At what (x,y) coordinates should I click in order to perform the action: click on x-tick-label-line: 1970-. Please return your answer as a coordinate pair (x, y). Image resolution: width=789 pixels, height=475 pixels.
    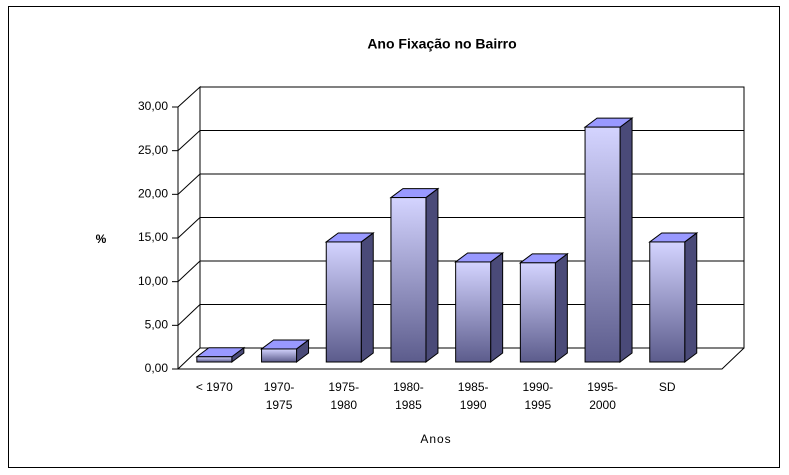
    Looking at the image, I should click on (279, 387).